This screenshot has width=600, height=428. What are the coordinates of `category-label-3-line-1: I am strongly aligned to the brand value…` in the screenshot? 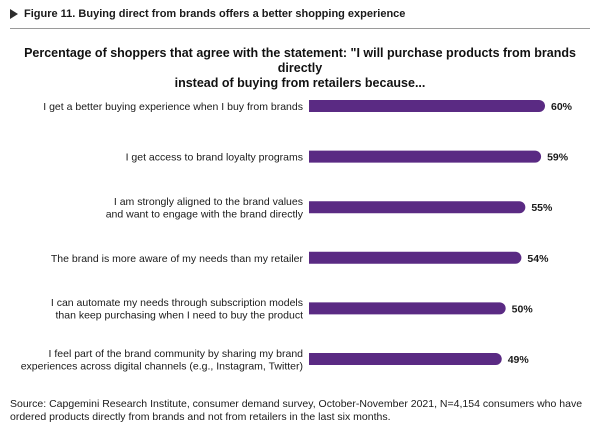 It's located at (208, 202).